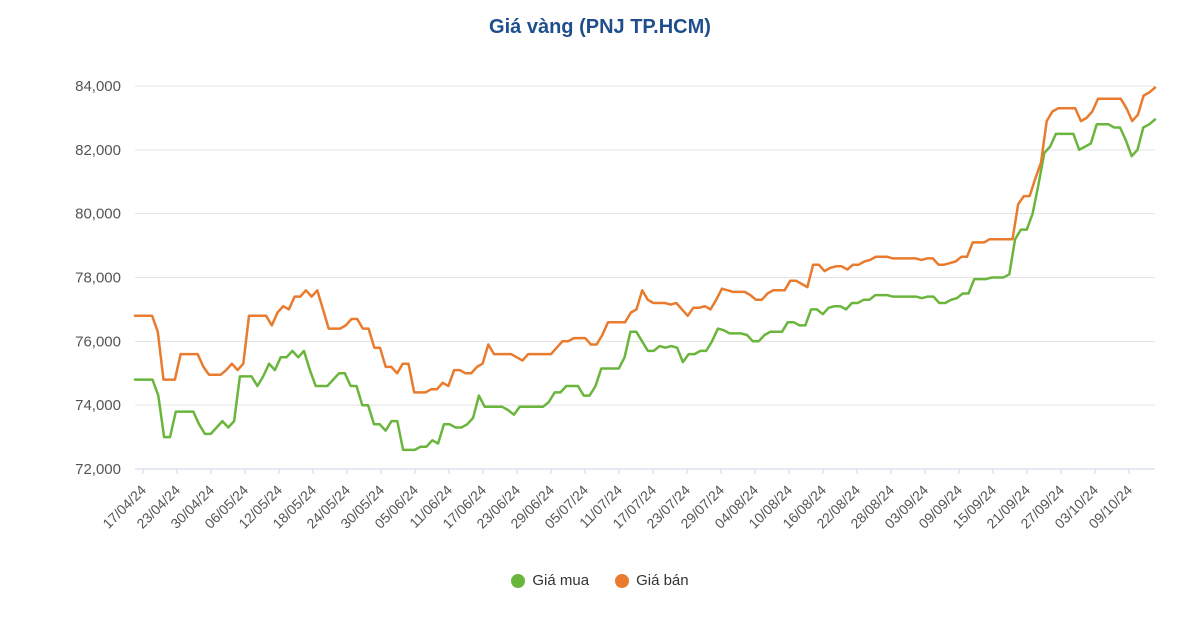 Image resolution: width=1200 pixels, height=642 pixels. Describe the element at coordinates (662, 580) in the screenshot. I see `legend-label-gia-ban: Giá bán` at that location.